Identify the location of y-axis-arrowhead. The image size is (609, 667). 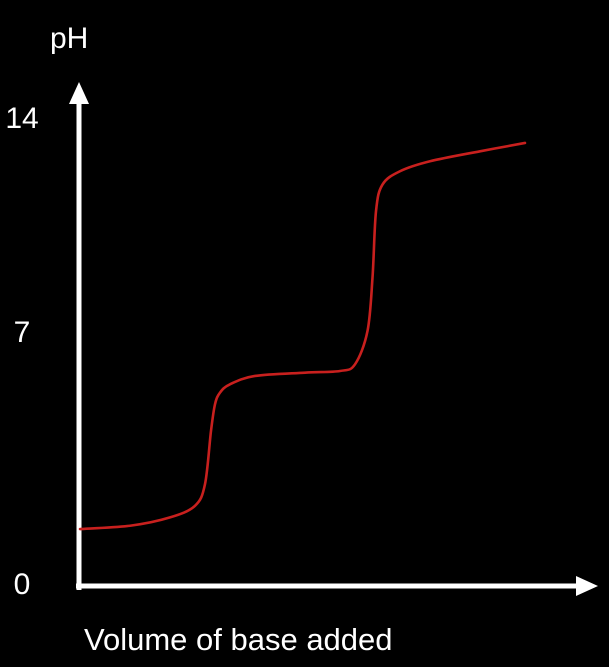
(79, 93).